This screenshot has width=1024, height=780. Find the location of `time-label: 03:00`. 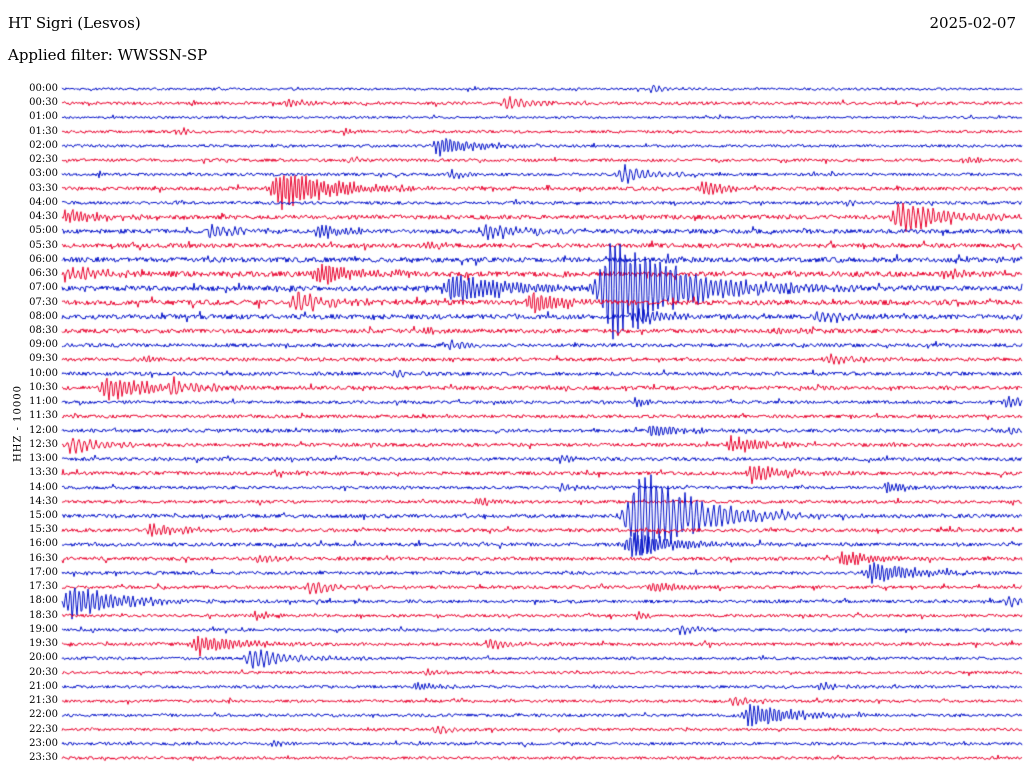

time-label: 03:00 is located at coordinates (43, 174).